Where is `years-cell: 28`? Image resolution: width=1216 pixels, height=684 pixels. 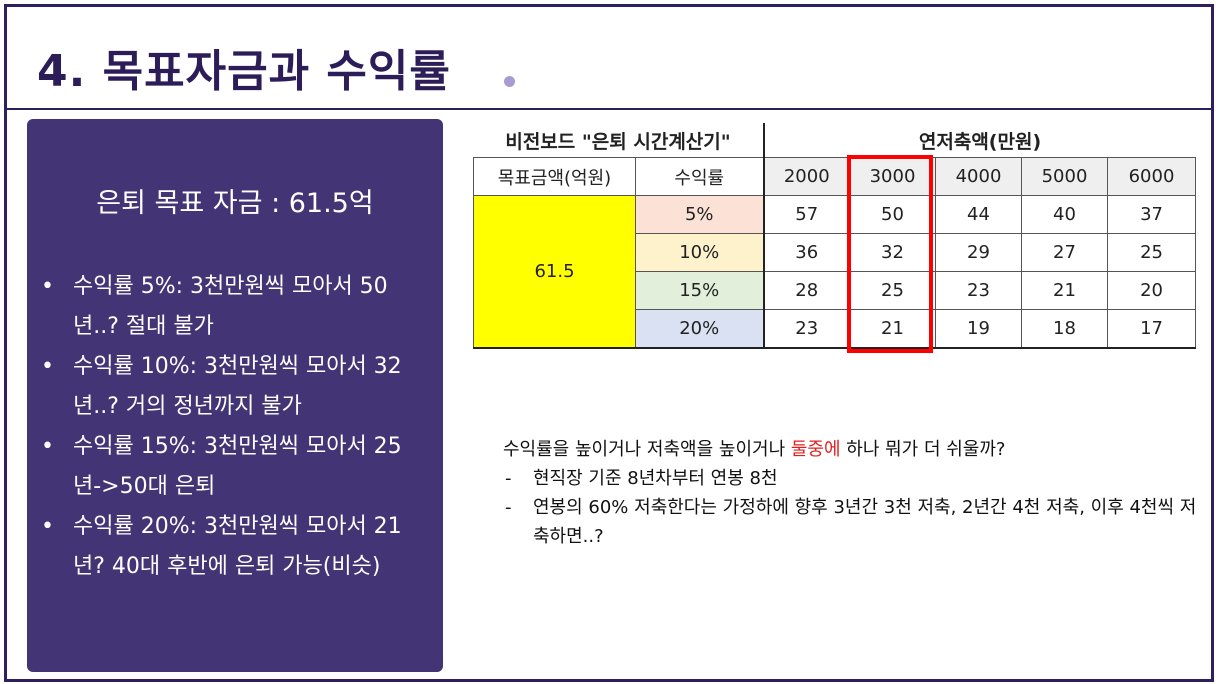 years-cell: 28 is located at coordinates (806, 290).